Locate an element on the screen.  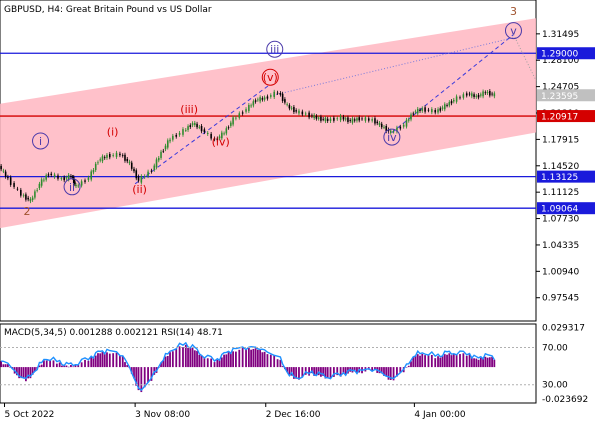
level-label: 1.09064 is located at coordinates (559, 210).